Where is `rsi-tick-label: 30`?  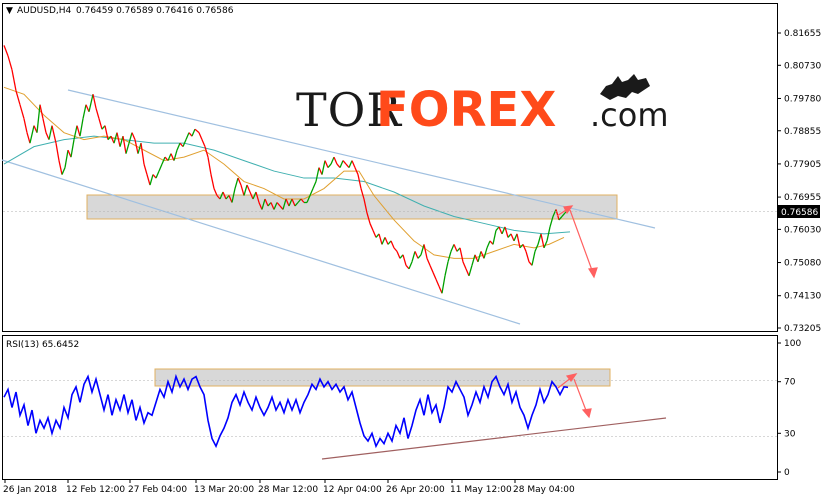 rsi-tick-label: 30 is located at coordinates (790, 434).